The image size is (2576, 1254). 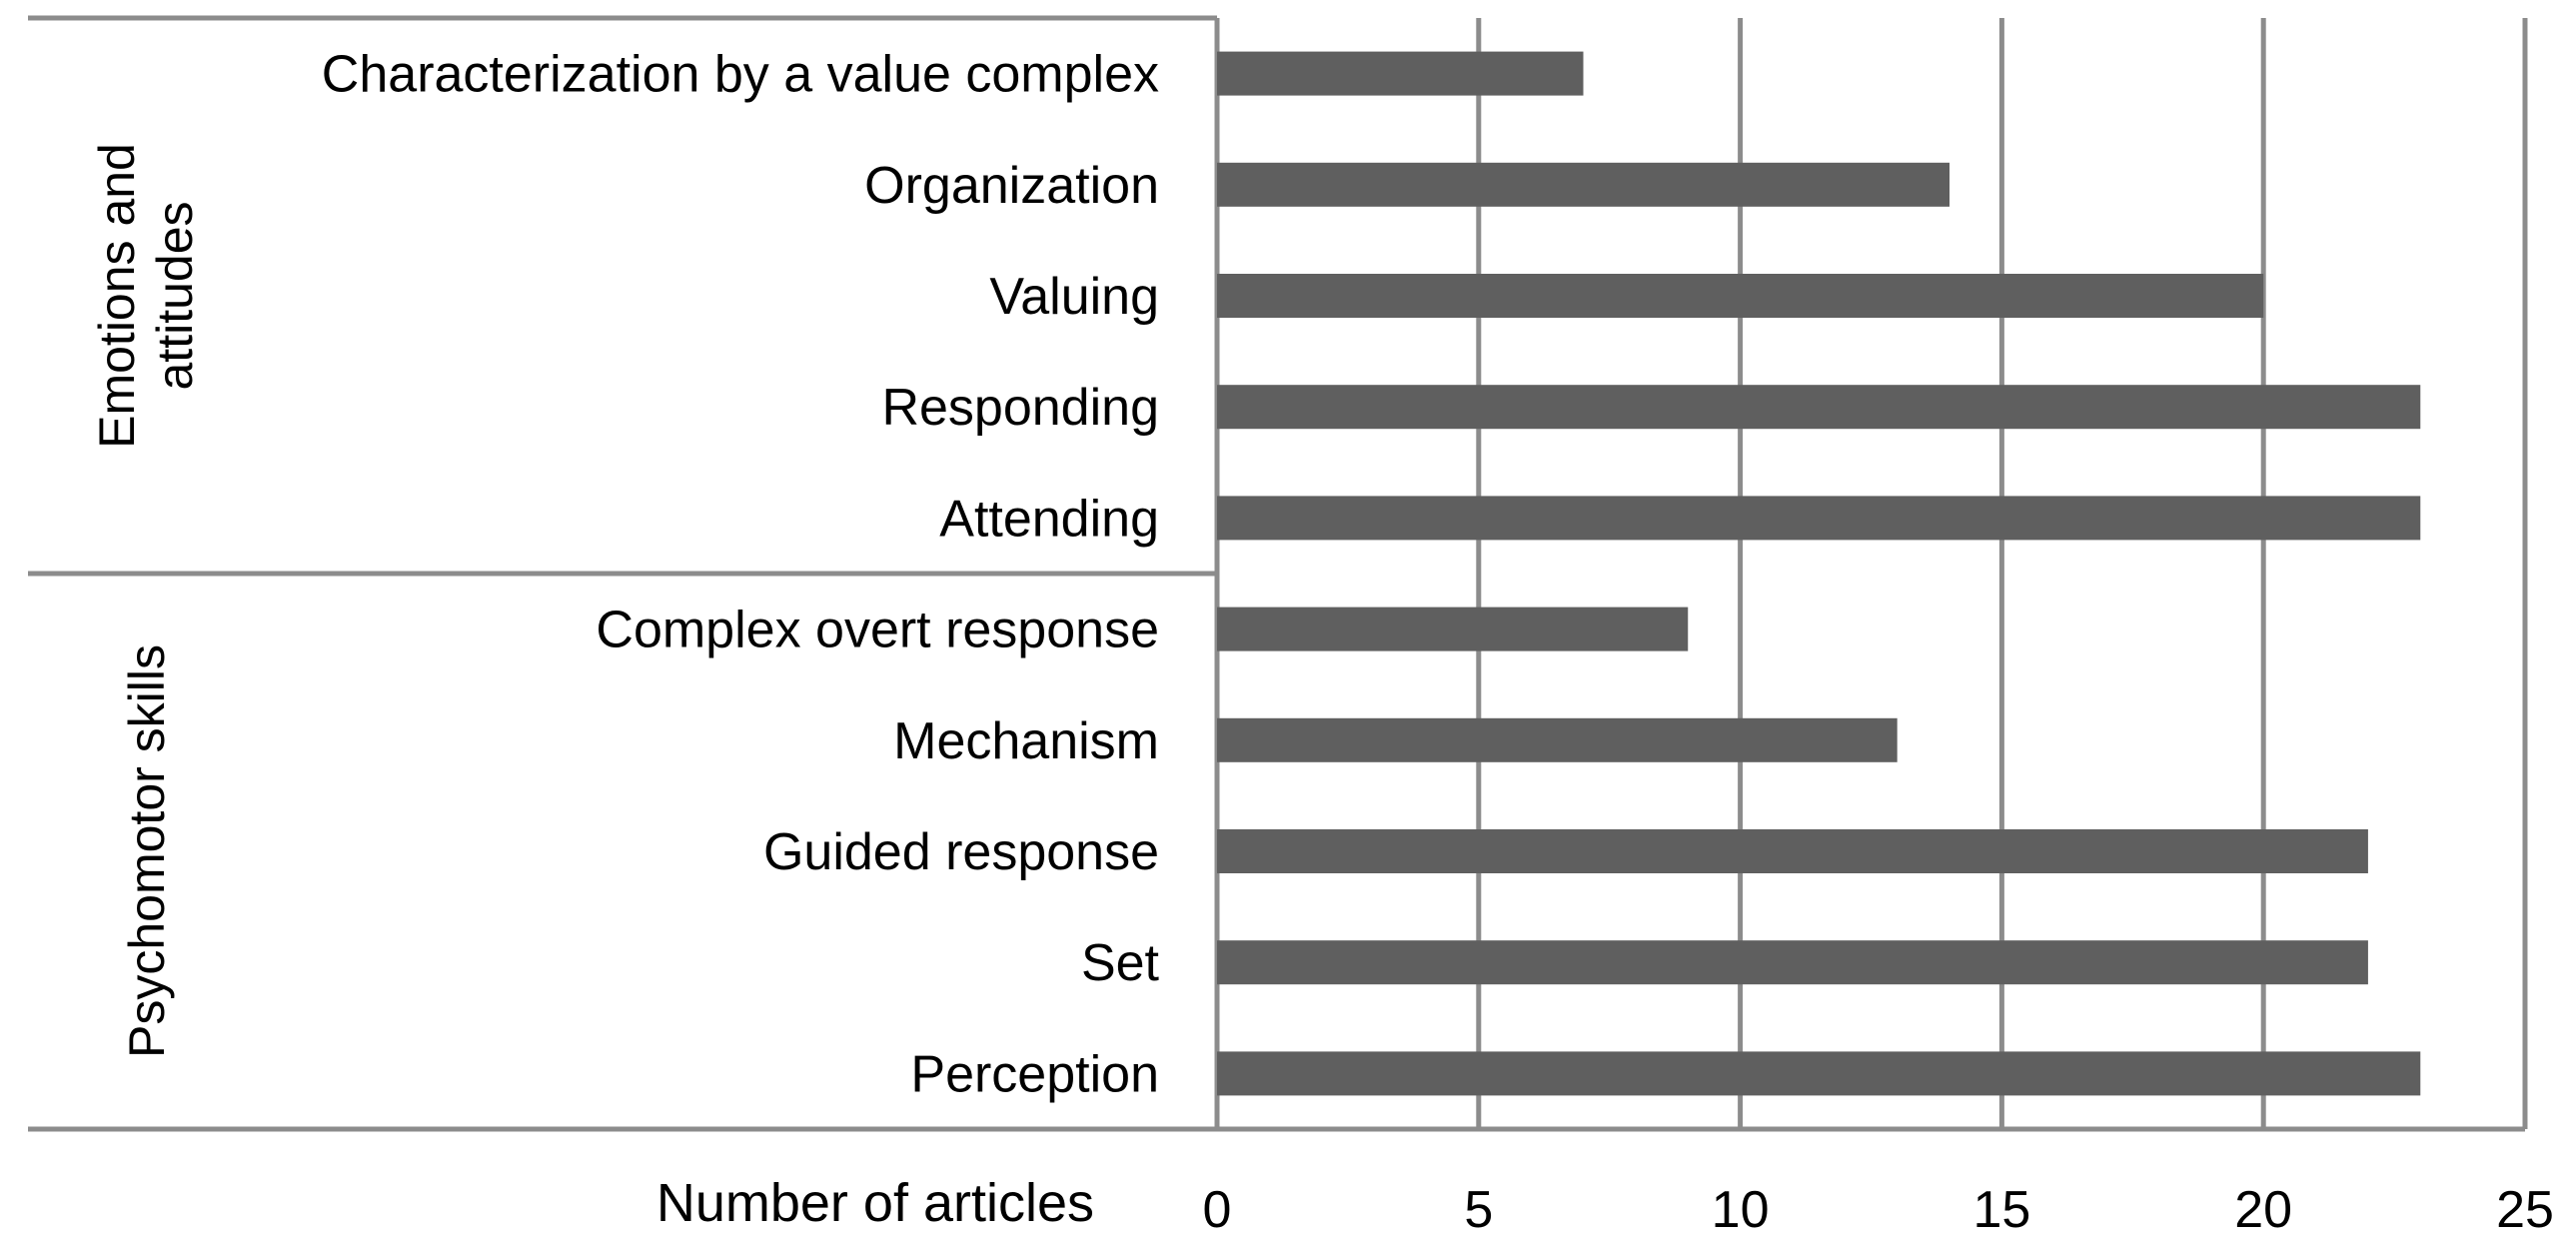 What do you see at coordinates (2525, 1210) in the screenshot?
I see `x-tick-label-25: 25` at bounding box center [2525, 1210].